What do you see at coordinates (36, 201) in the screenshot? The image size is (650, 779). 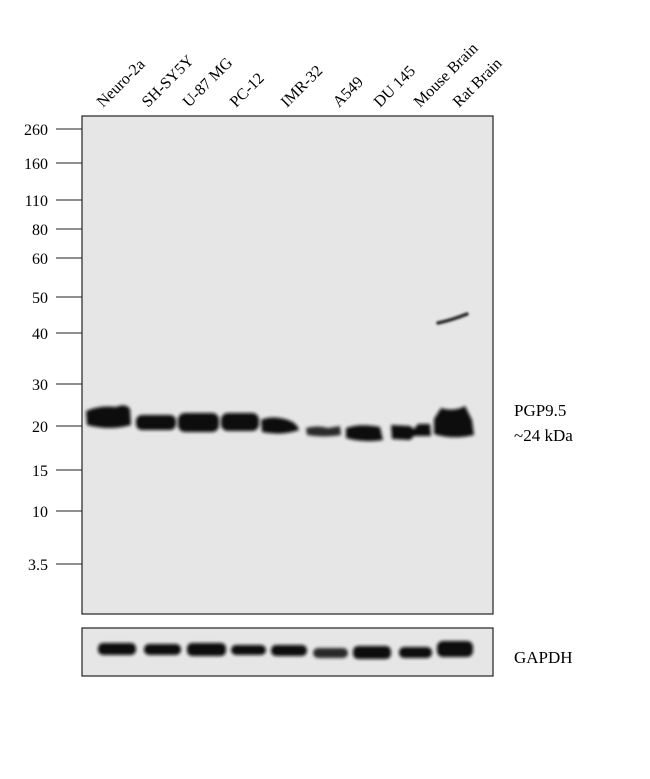 I see `mw-label-110: 110` at bounding box center [36, 201].